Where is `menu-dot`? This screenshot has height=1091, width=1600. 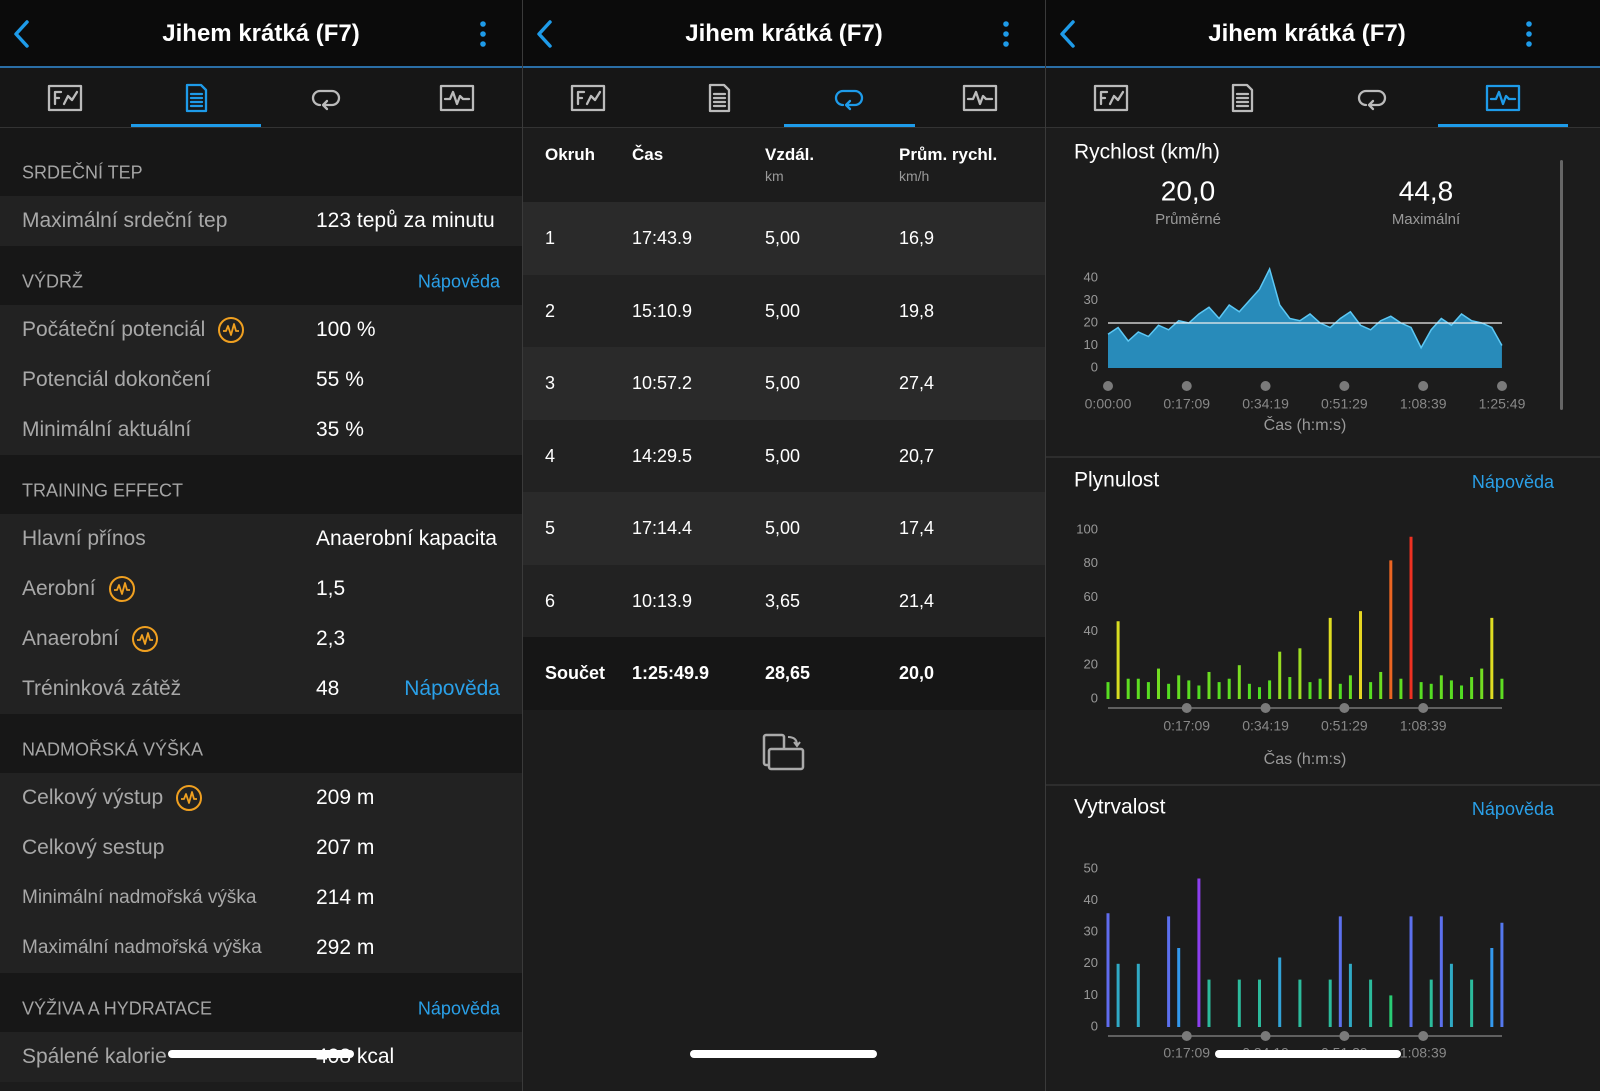
menu-dot is located at coordinates (483, 24).